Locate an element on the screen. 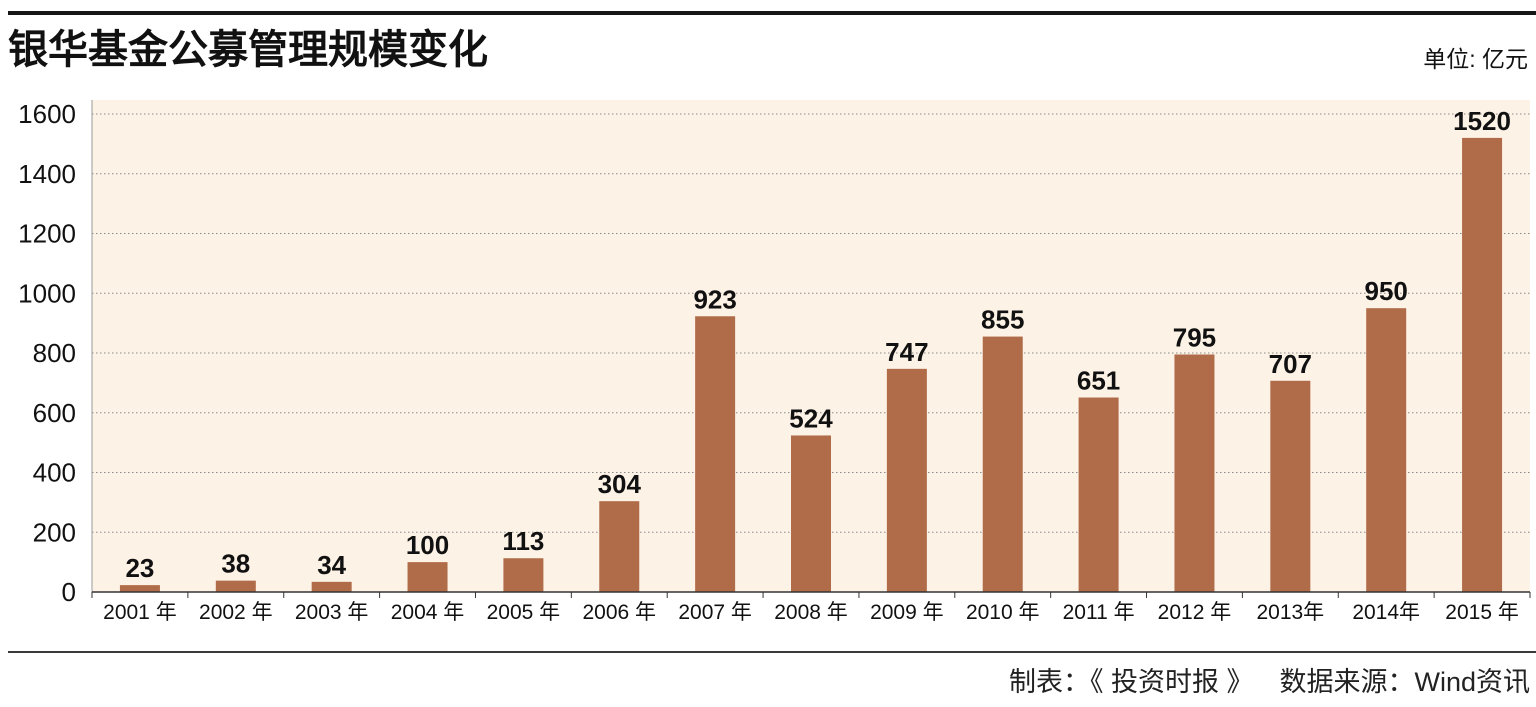 The height and width of the screenshot is (707, 1536). bar-value-label-2006: 304 is located at coordinates (620, 484).